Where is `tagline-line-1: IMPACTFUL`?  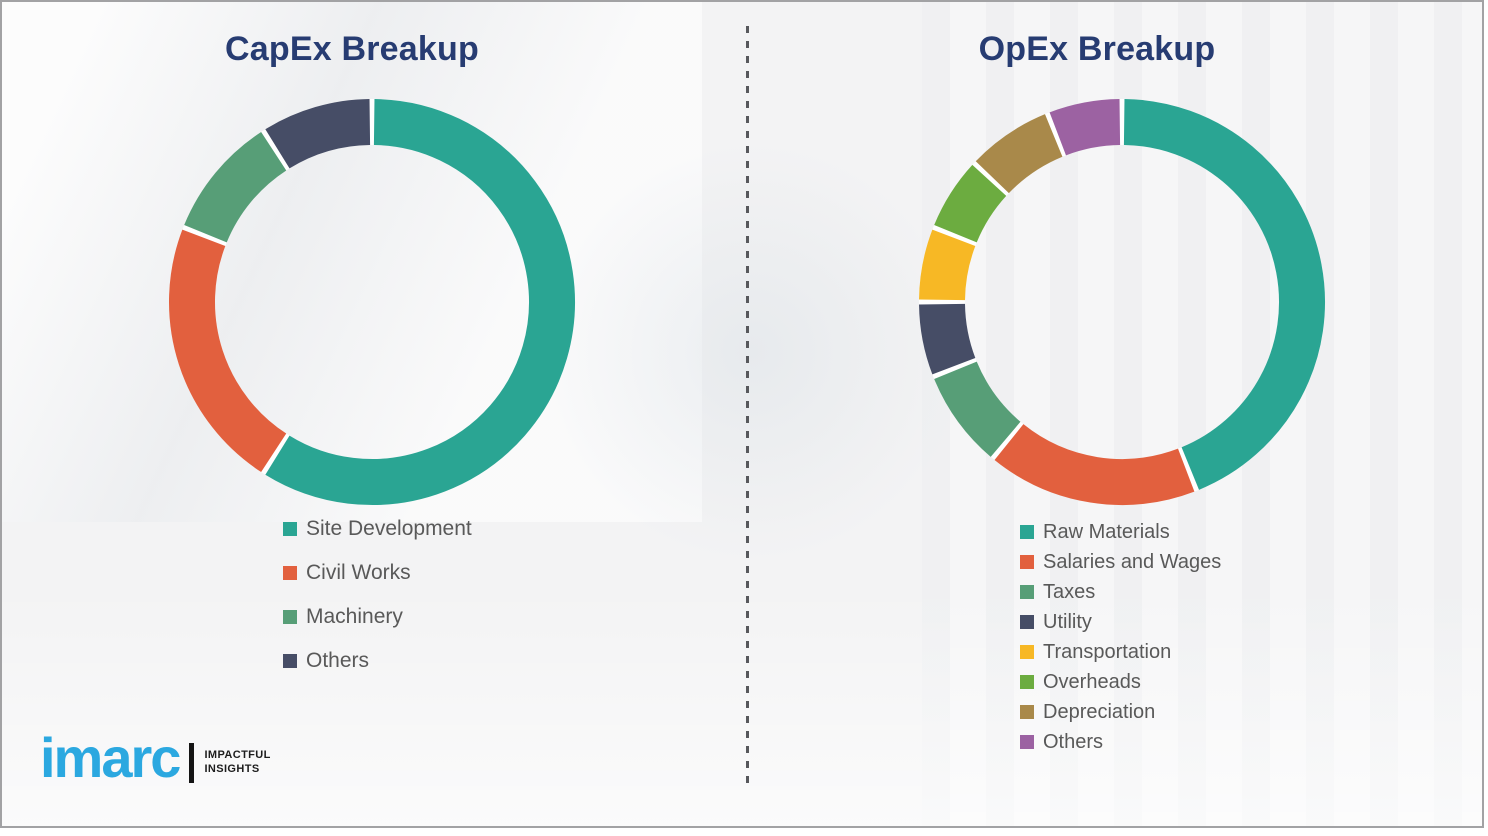 tagline-line-1: IMPACTFUL is located at coordinates (237, 755).